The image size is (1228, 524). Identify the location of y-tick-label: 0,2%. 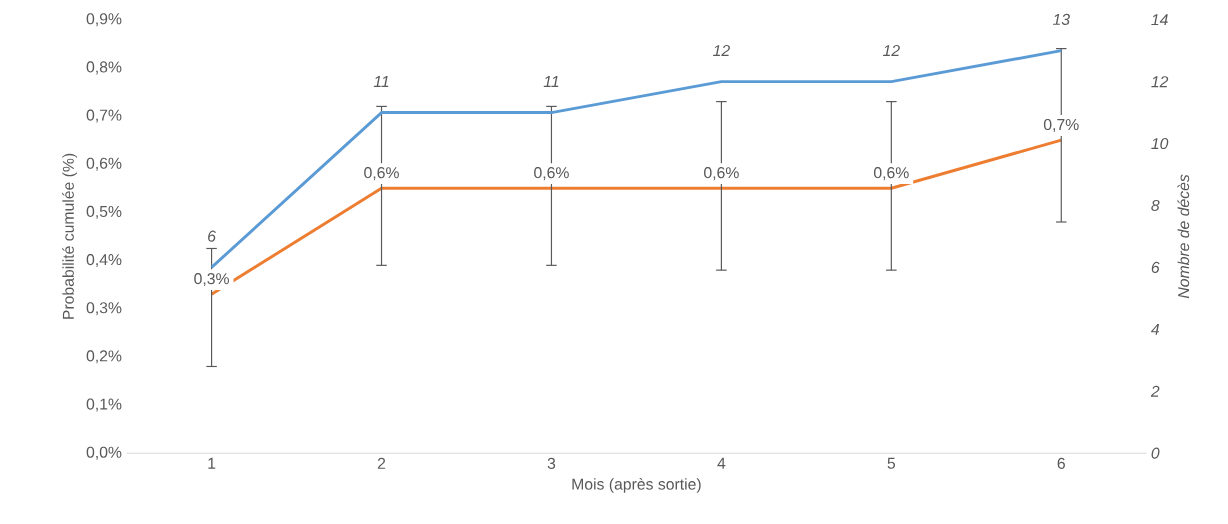
(104, 357).